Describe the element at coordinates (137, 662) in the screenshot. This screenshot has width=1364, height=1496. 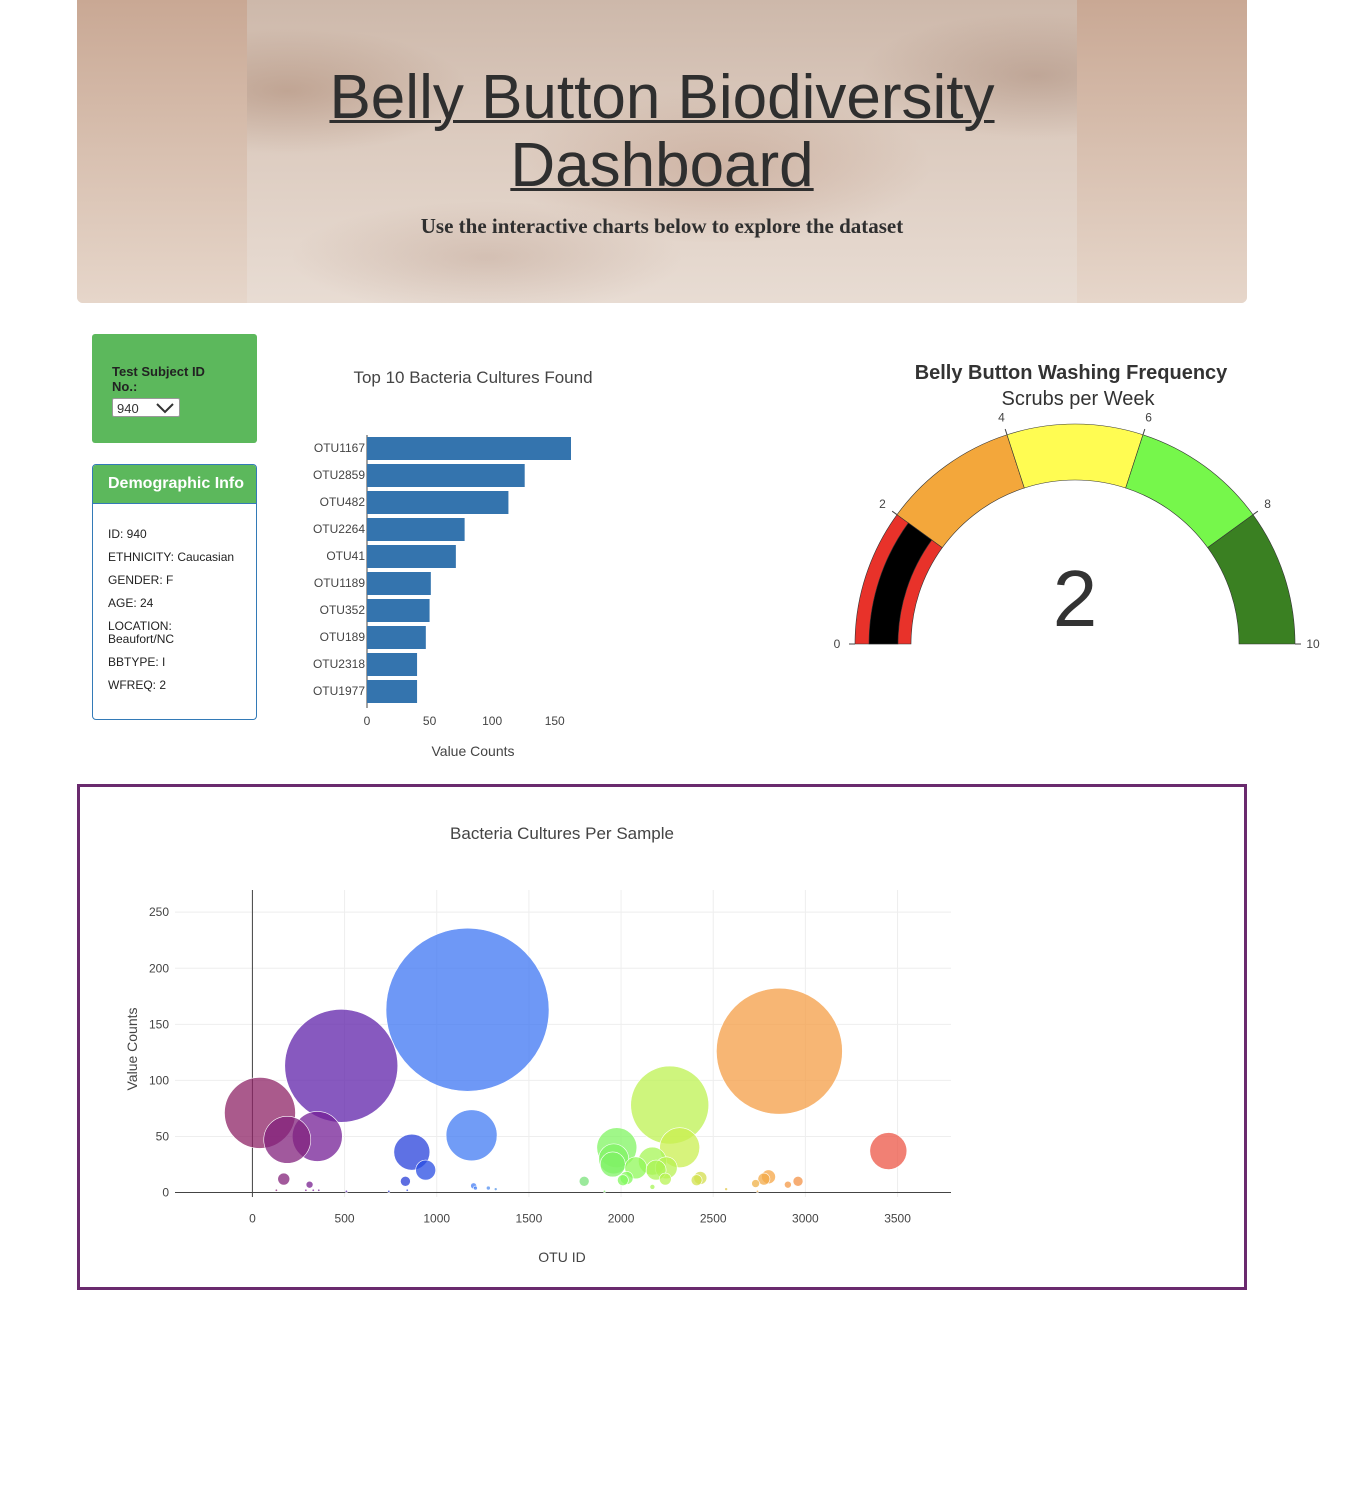
I see `demo-bbtype: BBTYPE: I` at that location.